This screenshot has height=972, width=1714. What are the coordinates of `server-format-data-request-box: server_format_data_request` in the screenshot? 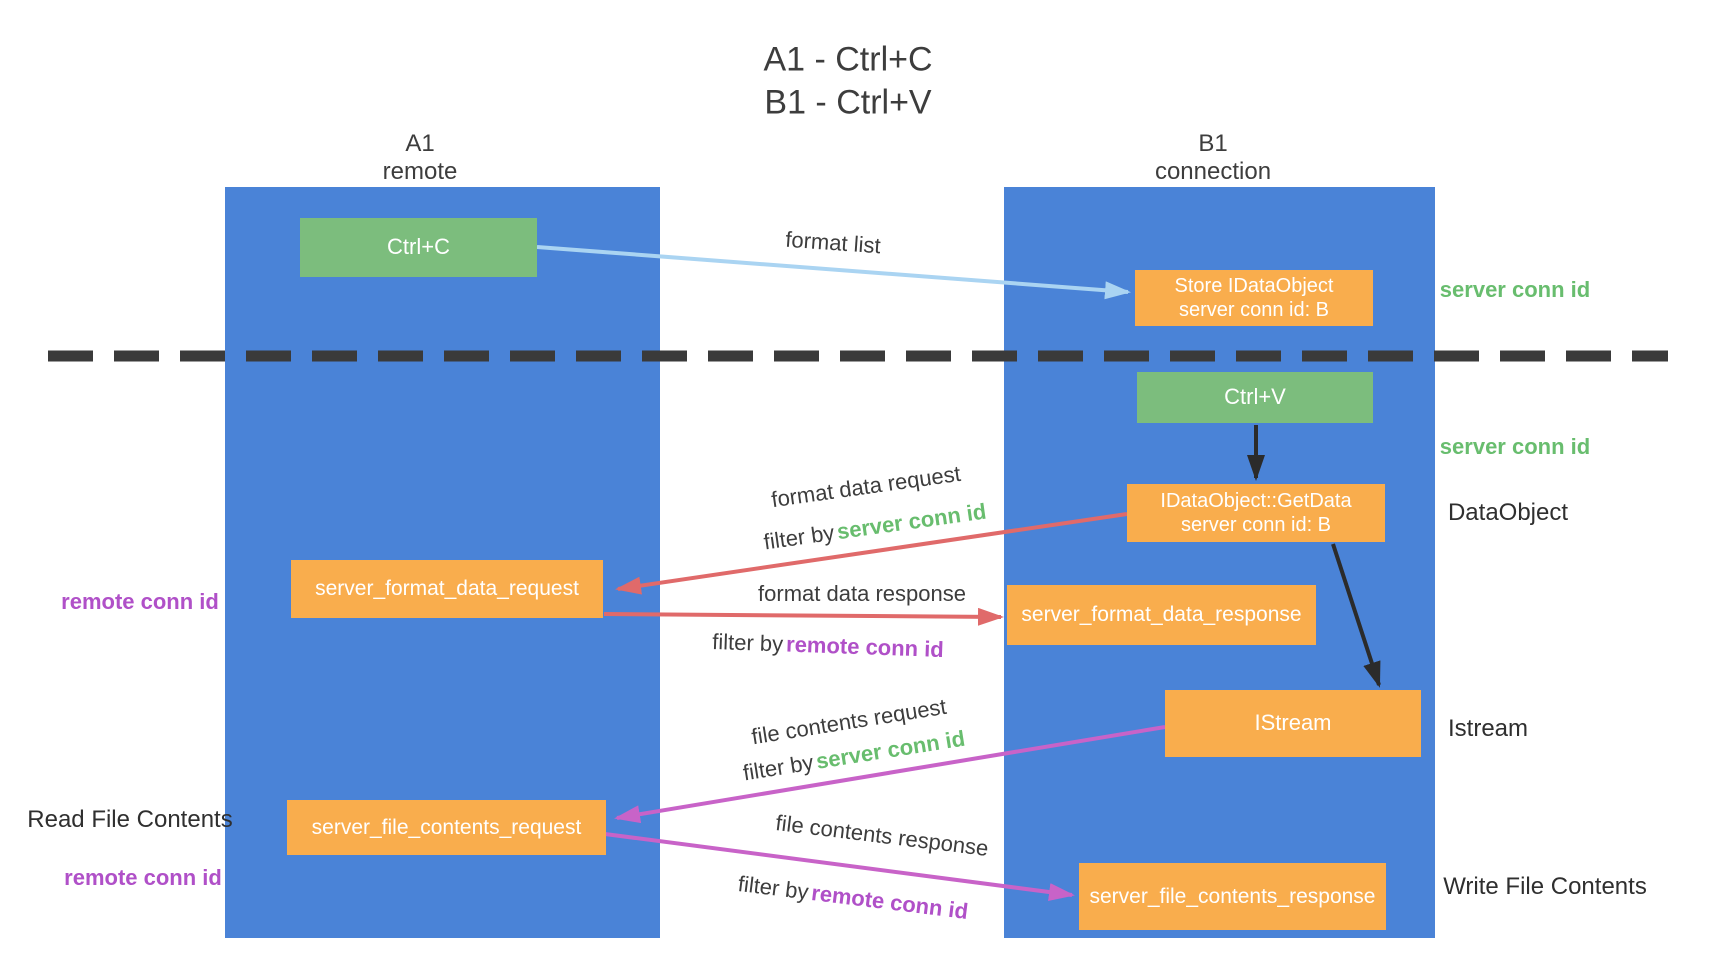 It's located at (447, 589).